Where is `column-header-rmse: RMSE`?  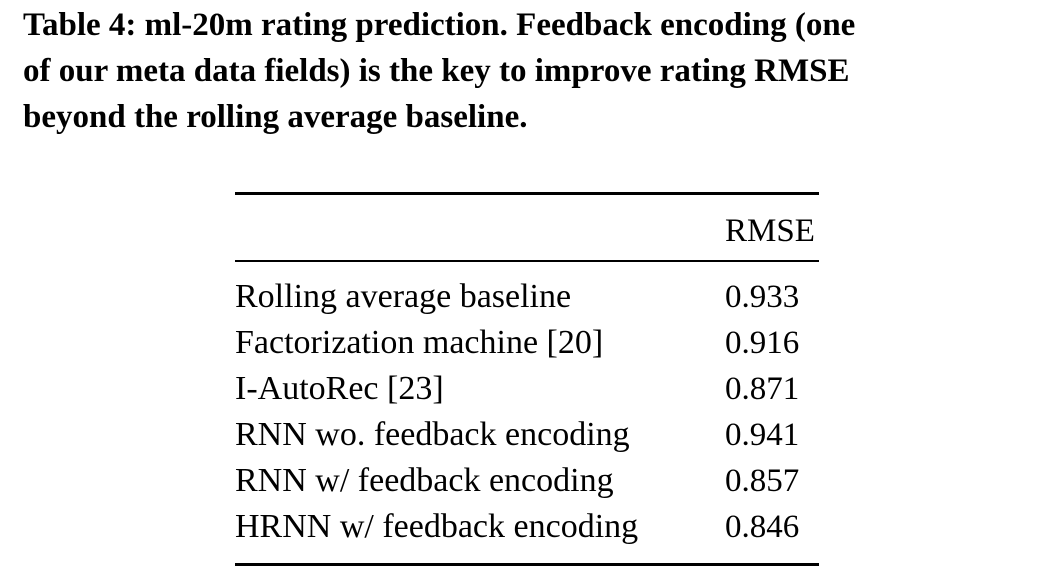
column-header-rmse: RMSE is located at coordinates (770, 231).